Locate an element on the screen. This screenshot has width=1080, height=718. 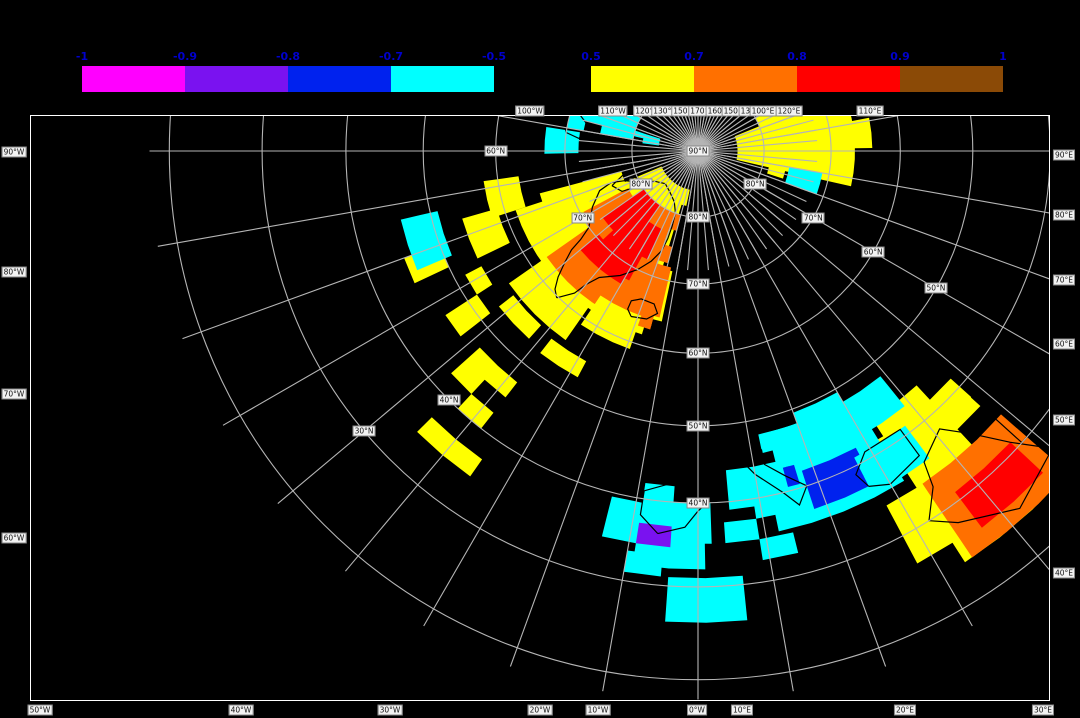
axis-label-bottom: 40°W is located at coordinates (241, 710).